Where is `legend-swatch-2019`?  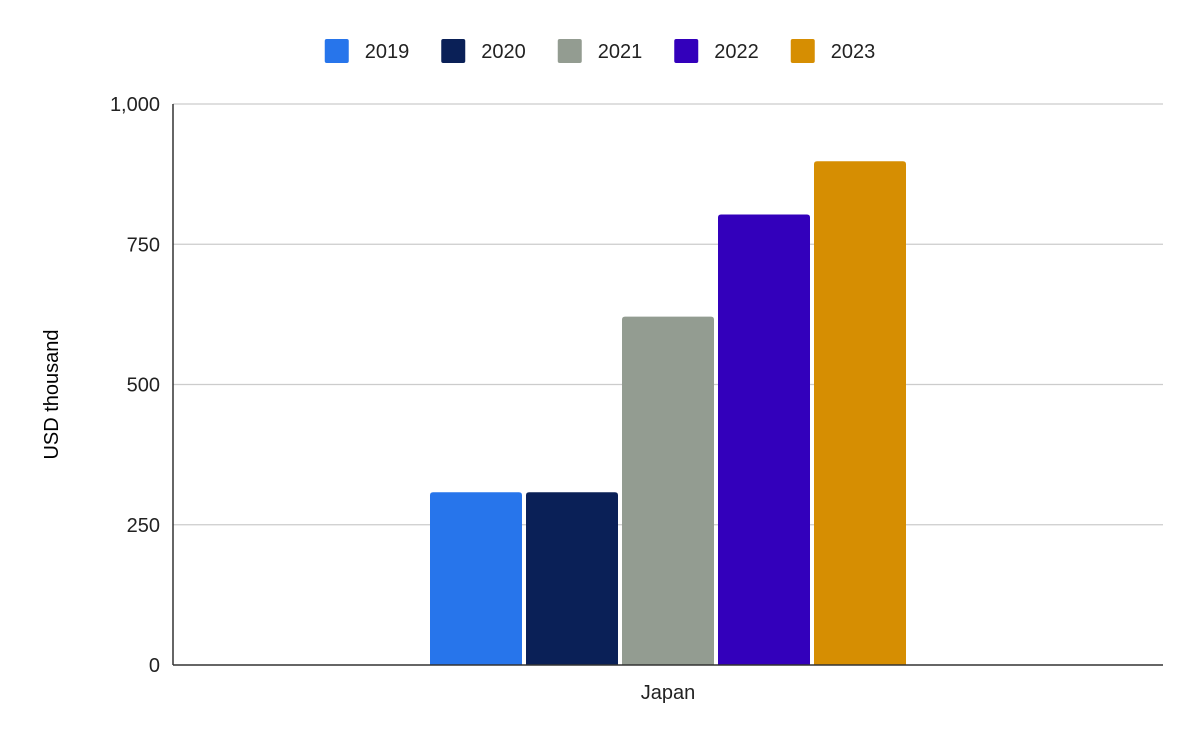 legend-swatch-2019 is located at coordinates (336, 51).